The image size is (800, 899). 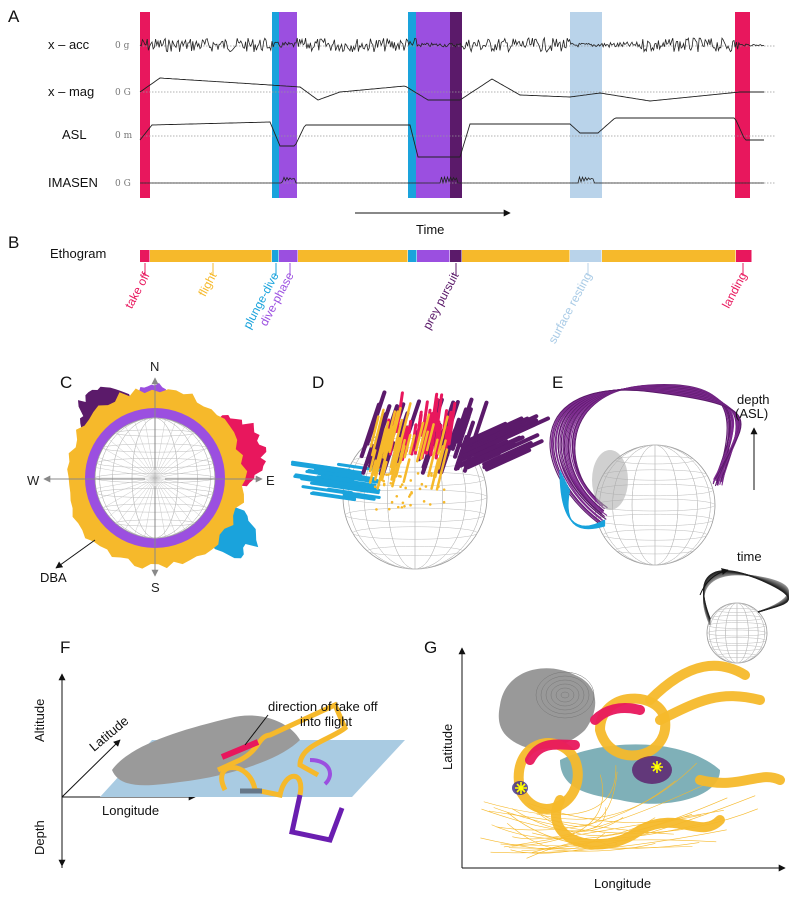 What do you see at coordinates (753, 399) in the screenshot?
I see `depth-label: depth` at bounding box center [753, 399].